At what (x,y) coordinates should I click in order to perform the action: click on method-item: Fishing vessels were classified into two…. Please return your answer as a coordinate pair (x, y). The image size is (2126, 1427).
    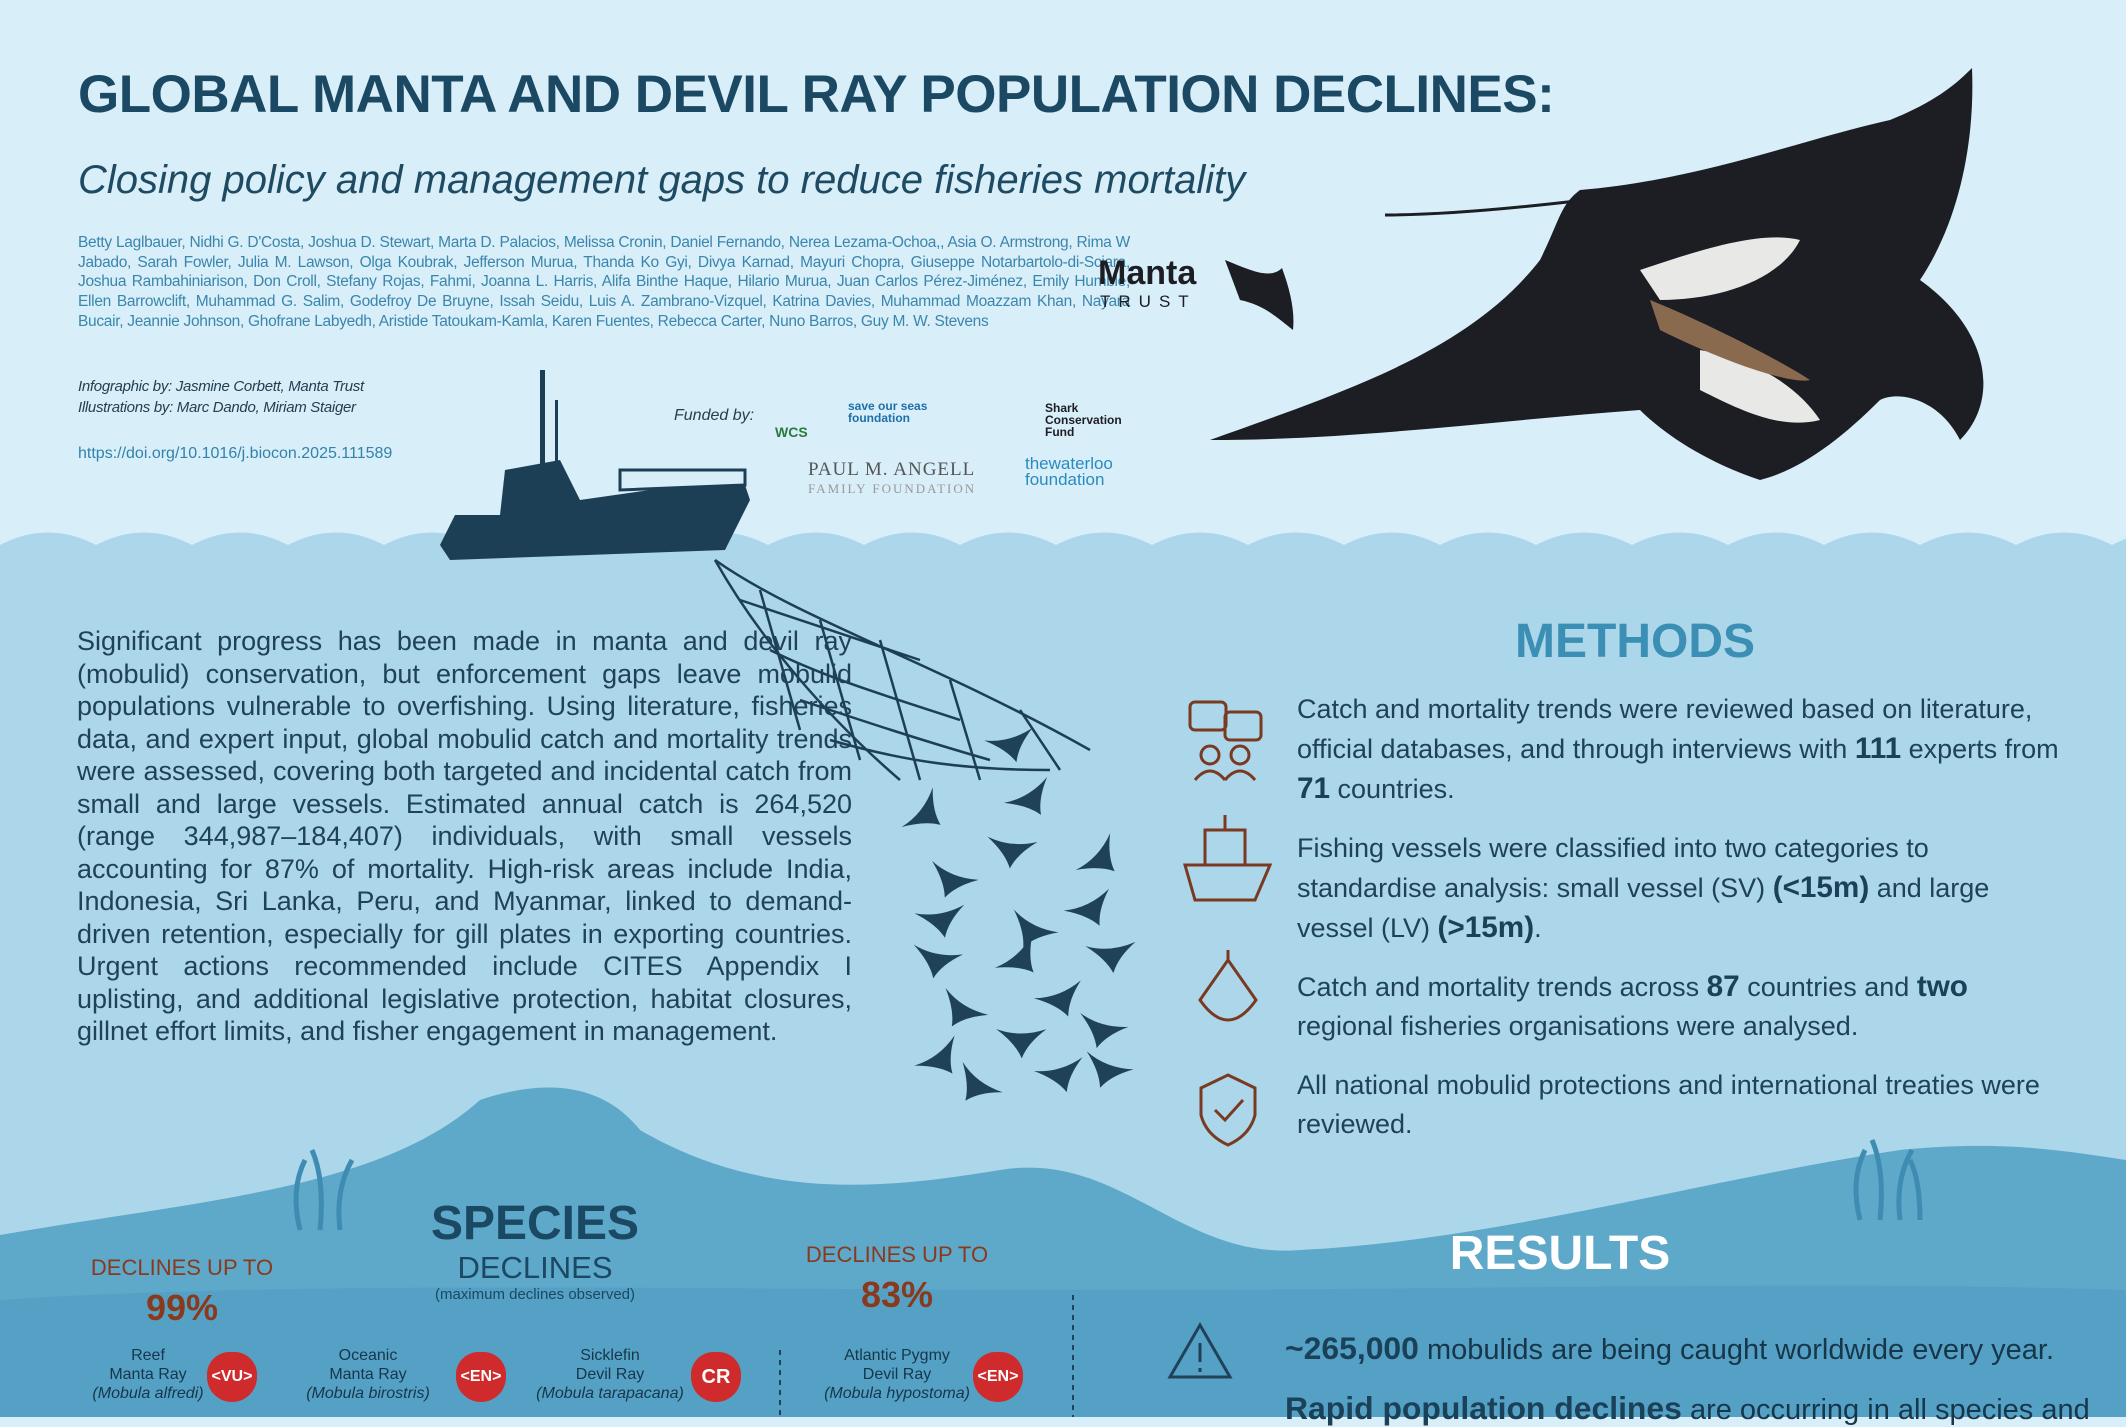
    Looking at the image, I should click on (1682, 888).